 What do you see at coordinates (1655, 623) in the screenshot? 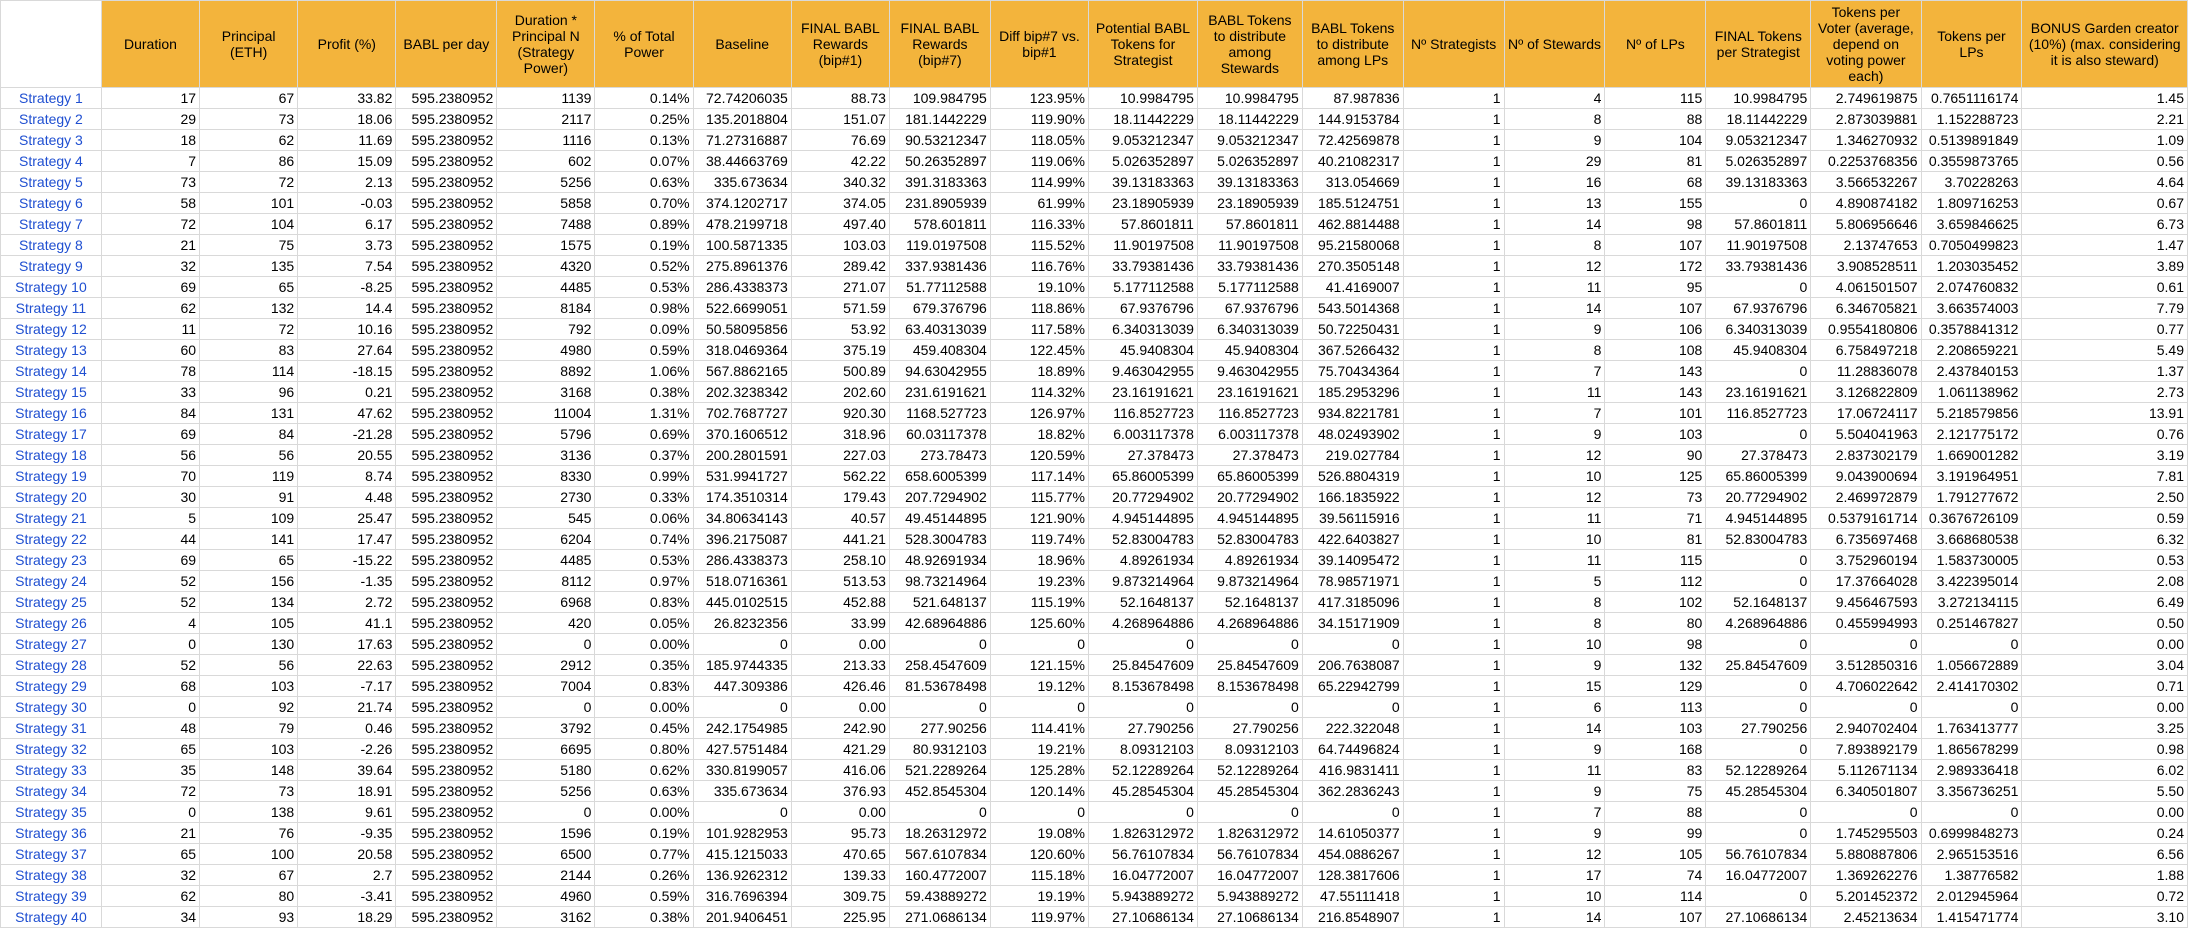
I see `table-cell: 80` at bounding box center [1655, 623].